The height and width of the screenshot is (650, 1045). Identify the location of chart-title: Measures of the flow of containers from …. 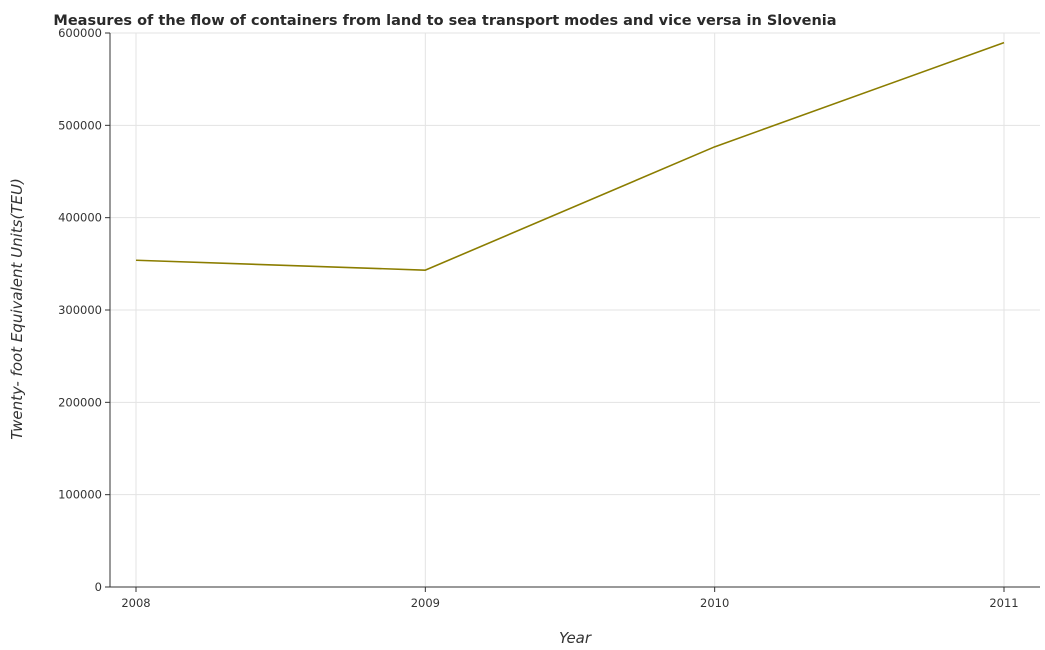
(444, 21).